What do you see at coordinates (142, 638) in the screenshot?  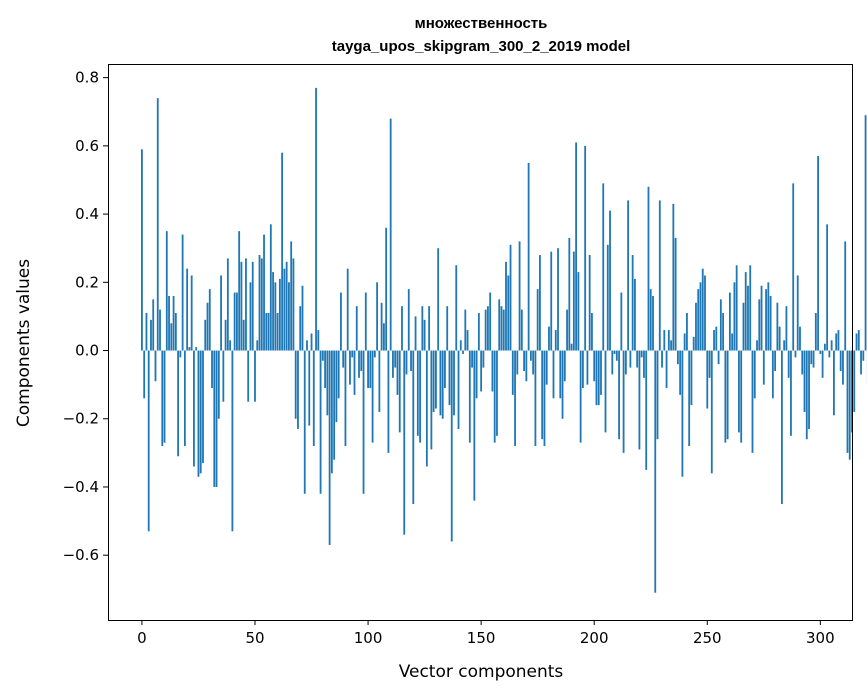 I see `x-tick-label: 0` at bounding box center [142, 638].